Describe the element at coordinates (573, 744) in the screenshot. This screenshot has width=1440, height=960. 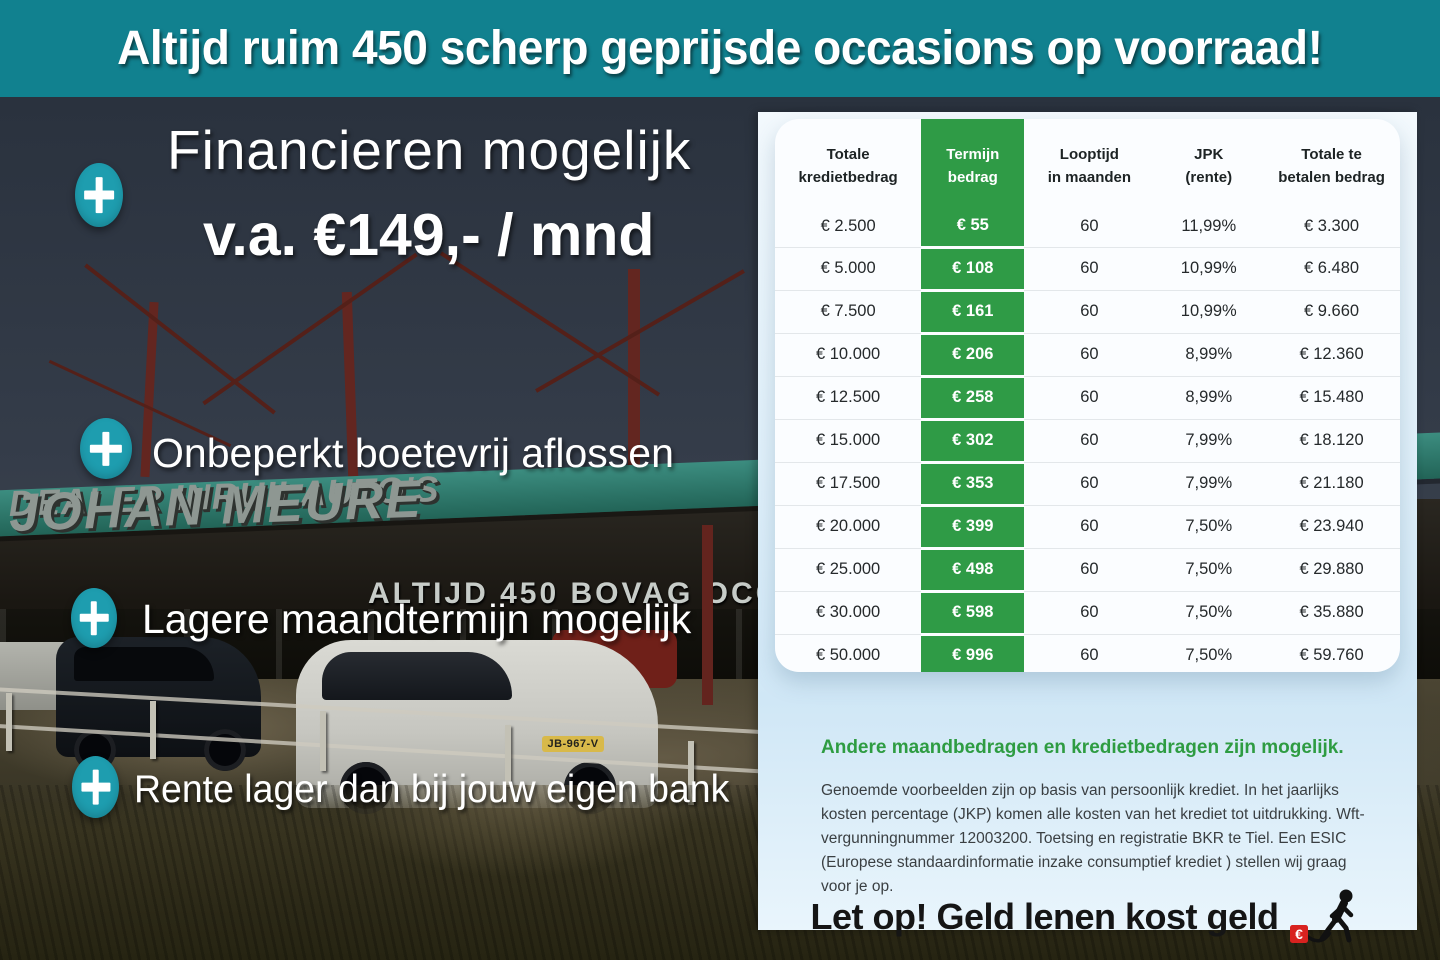
I see `license-plate: JB-967-V` at that location.